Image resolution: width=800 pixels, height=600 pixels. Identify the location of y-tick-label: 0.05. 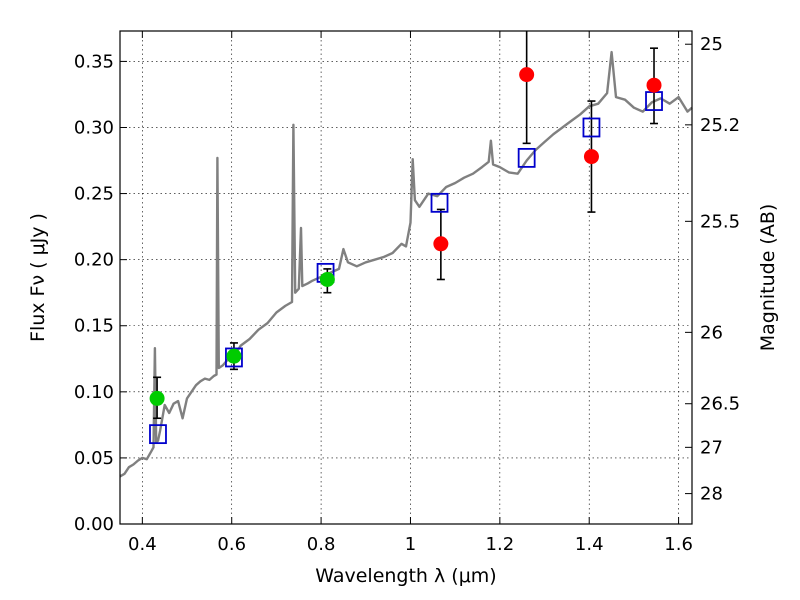
(94, 458).